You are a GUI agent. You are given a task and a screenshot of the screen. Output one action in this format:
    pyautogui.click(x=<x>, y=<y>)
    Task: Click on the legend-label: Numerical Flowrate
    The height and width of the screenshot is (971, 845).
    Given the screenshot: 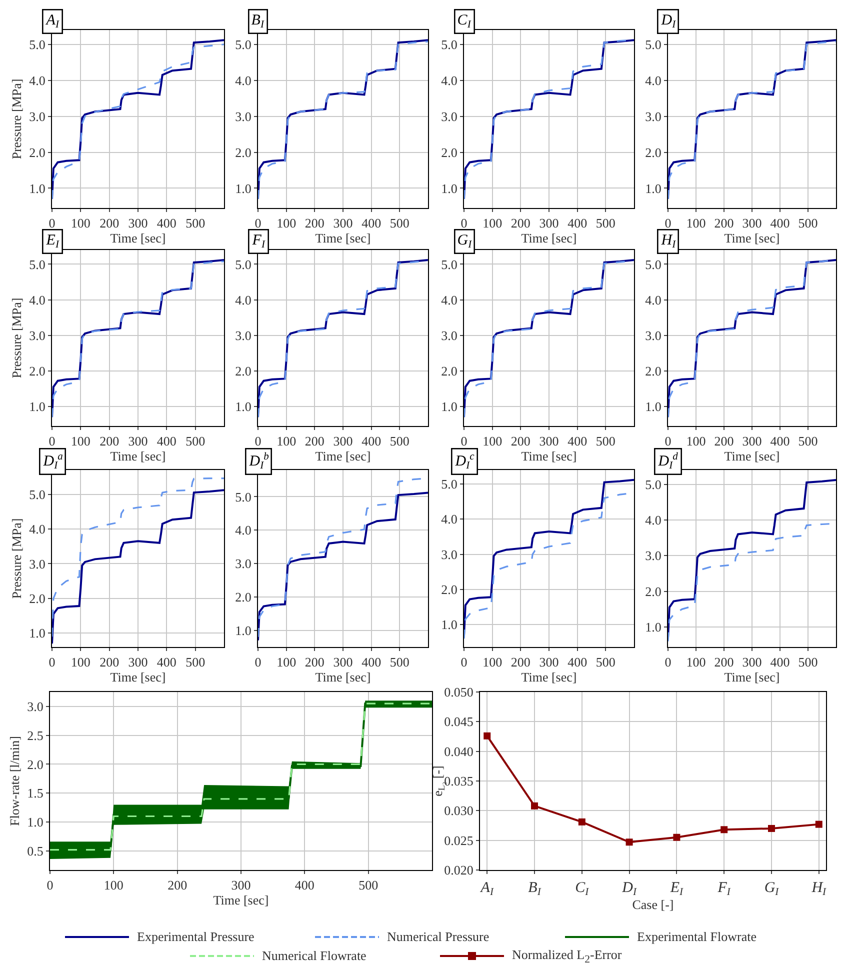 What is the action you would take?
    pyautogui.click(x=314, y=956)
    